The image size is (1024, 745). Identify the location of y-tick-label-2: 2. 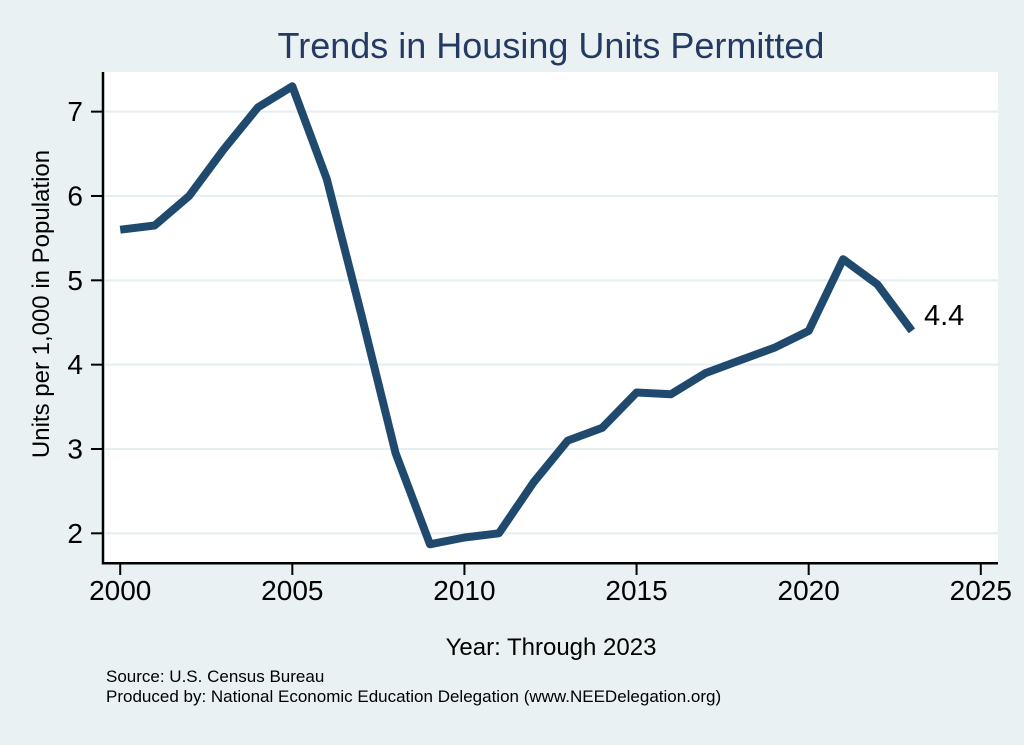
(75, 533).